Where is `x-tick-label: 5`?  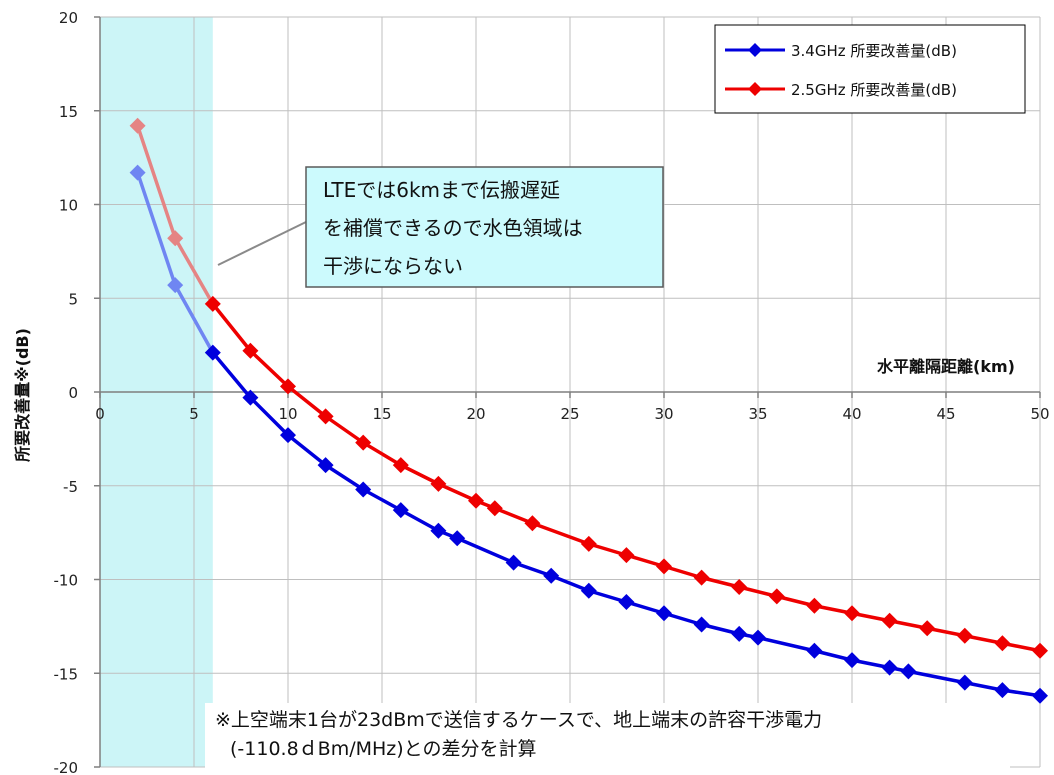
x-tick-label: 5 is located at coordinates (194, 414).